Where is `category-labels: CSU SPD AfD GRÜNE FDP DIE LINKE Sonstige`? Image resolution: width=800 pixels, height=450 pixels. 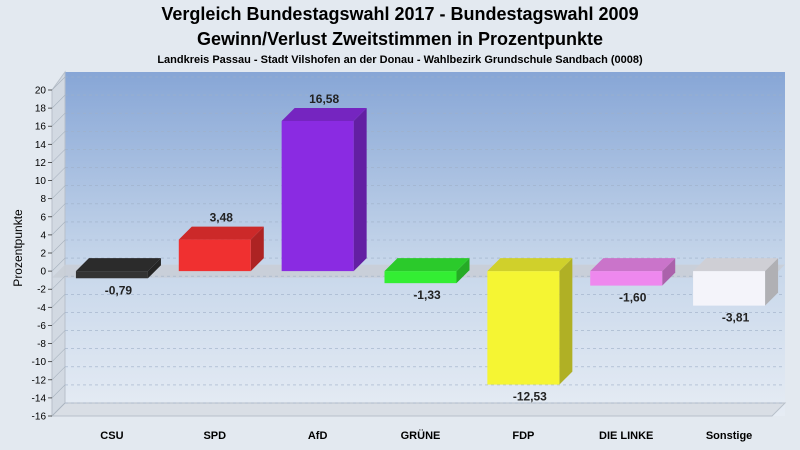
category-labels: CSU SPD AfD GRÜNE FDP DIE LINKE Sonstige is located at coordinates (426, 435).